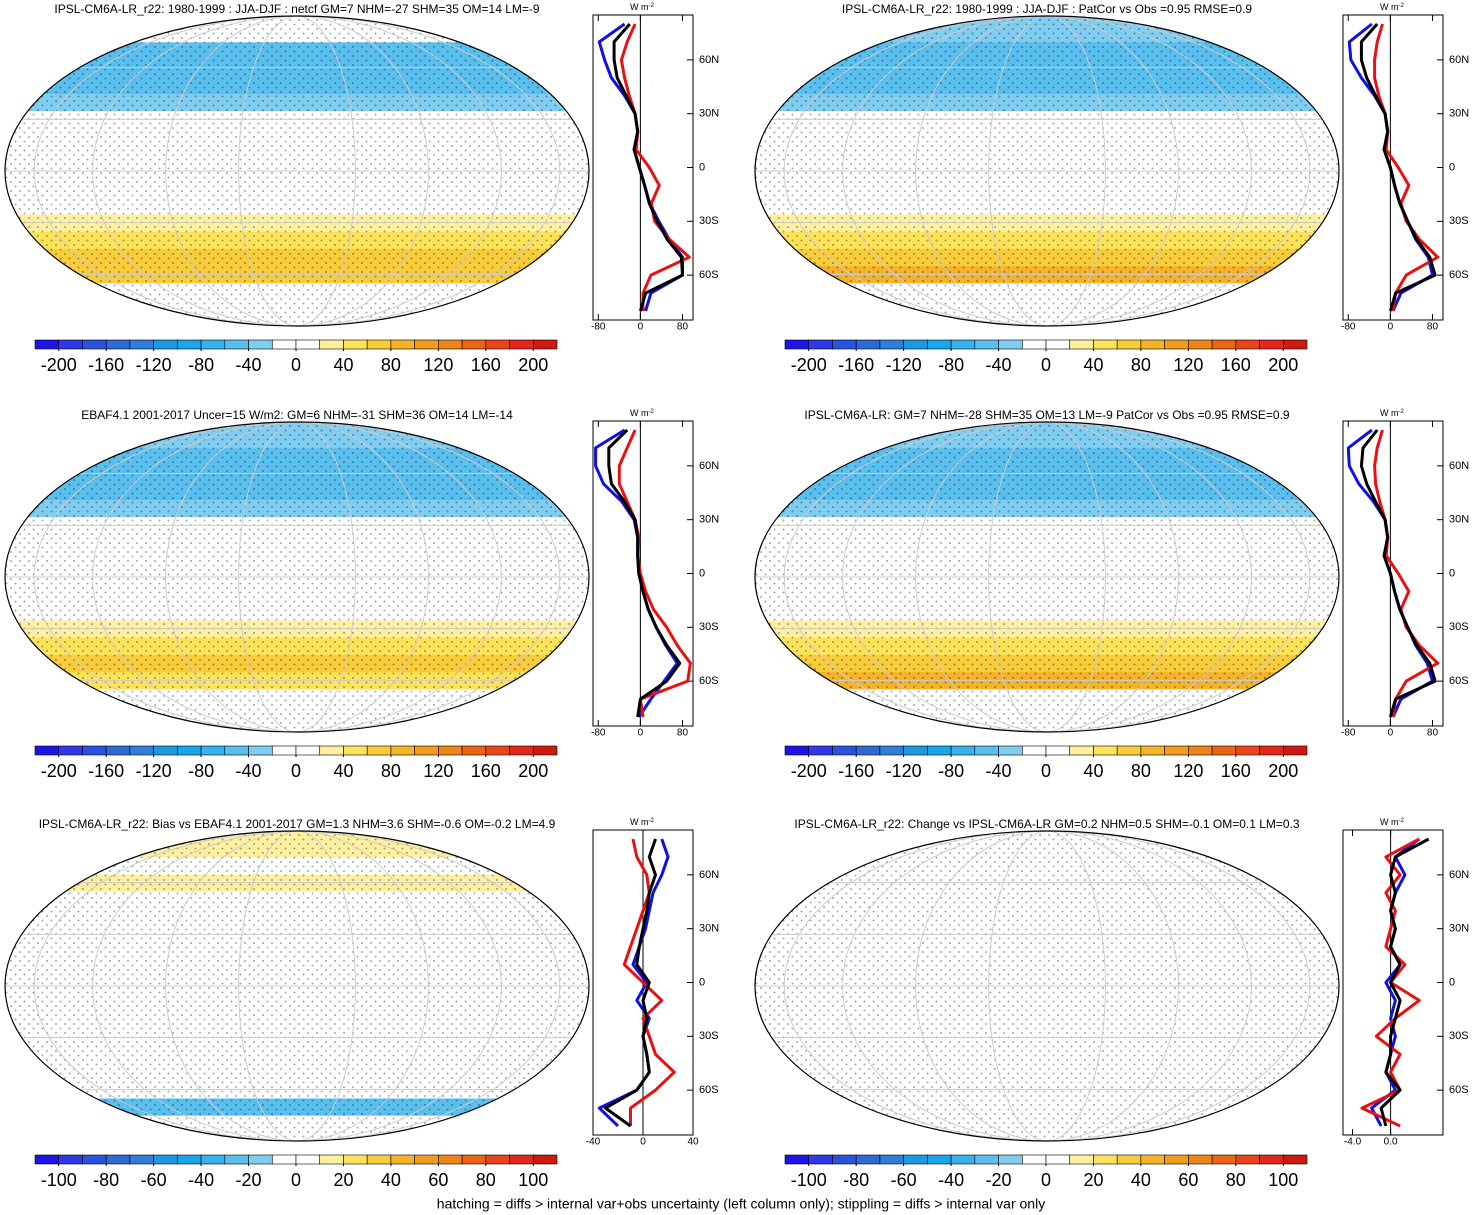  Describe the element at coordinates (1046, 365) in the screenshot. I see `colorbar-label: 0` at that location.